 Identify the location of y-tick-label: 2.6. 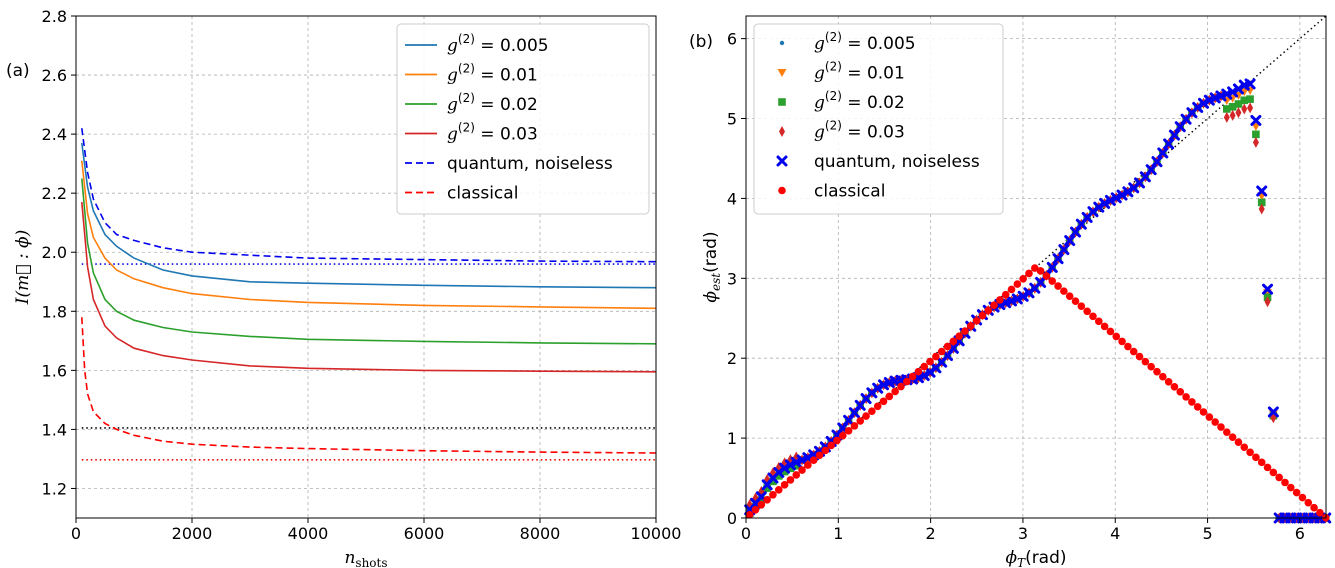
(54, 75).